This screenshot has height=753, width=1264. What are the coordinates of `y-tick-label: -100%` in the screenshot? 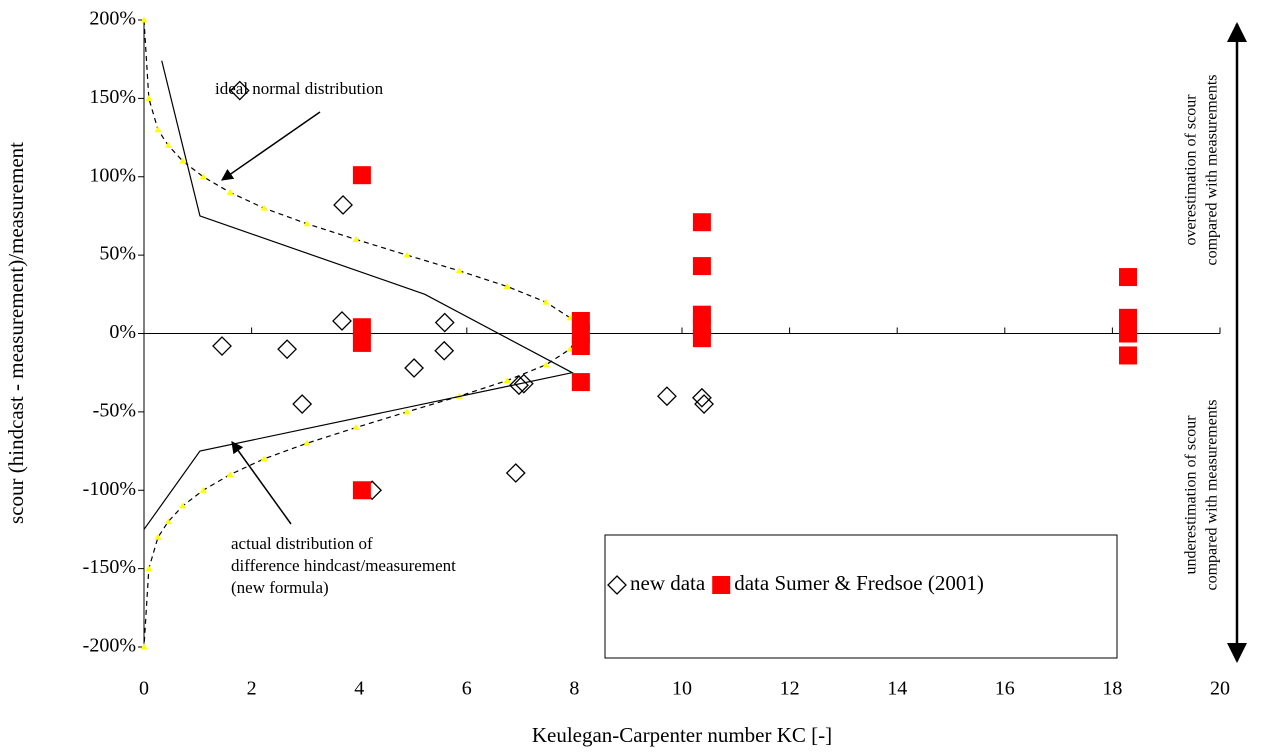 It's located at (109, 489).